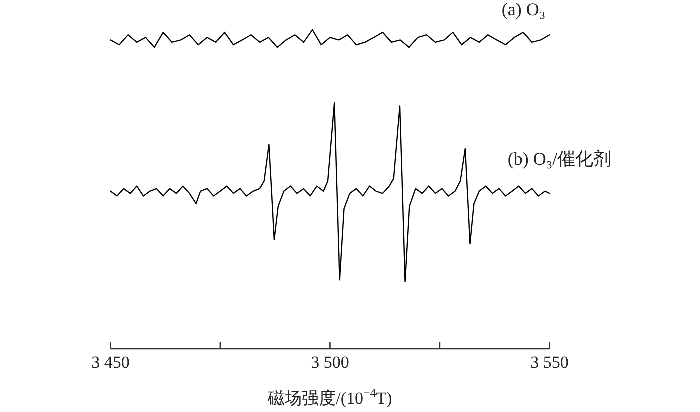  Describe the element at coordinates (111, 362) in the screenshot. I see `x-tick-label: 3 450` at that location.